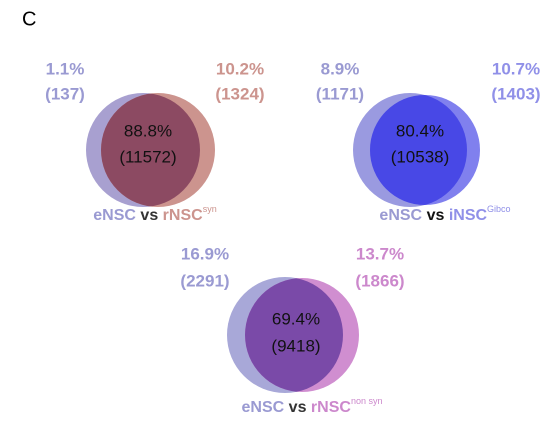 Image resolution: width=558 pixels, height=421 pixels. What do you see at coordinates (210, 209) in the screenshot?
I see `caption-sup: syn` at bounding box center [210, 209].